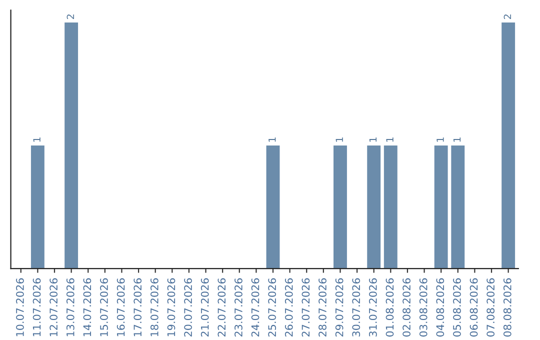  What do you see at coordinates (372, 307) in the screenshot?
I see `x-tick-label: 31.07.2026` at bounding box center [372, 307].